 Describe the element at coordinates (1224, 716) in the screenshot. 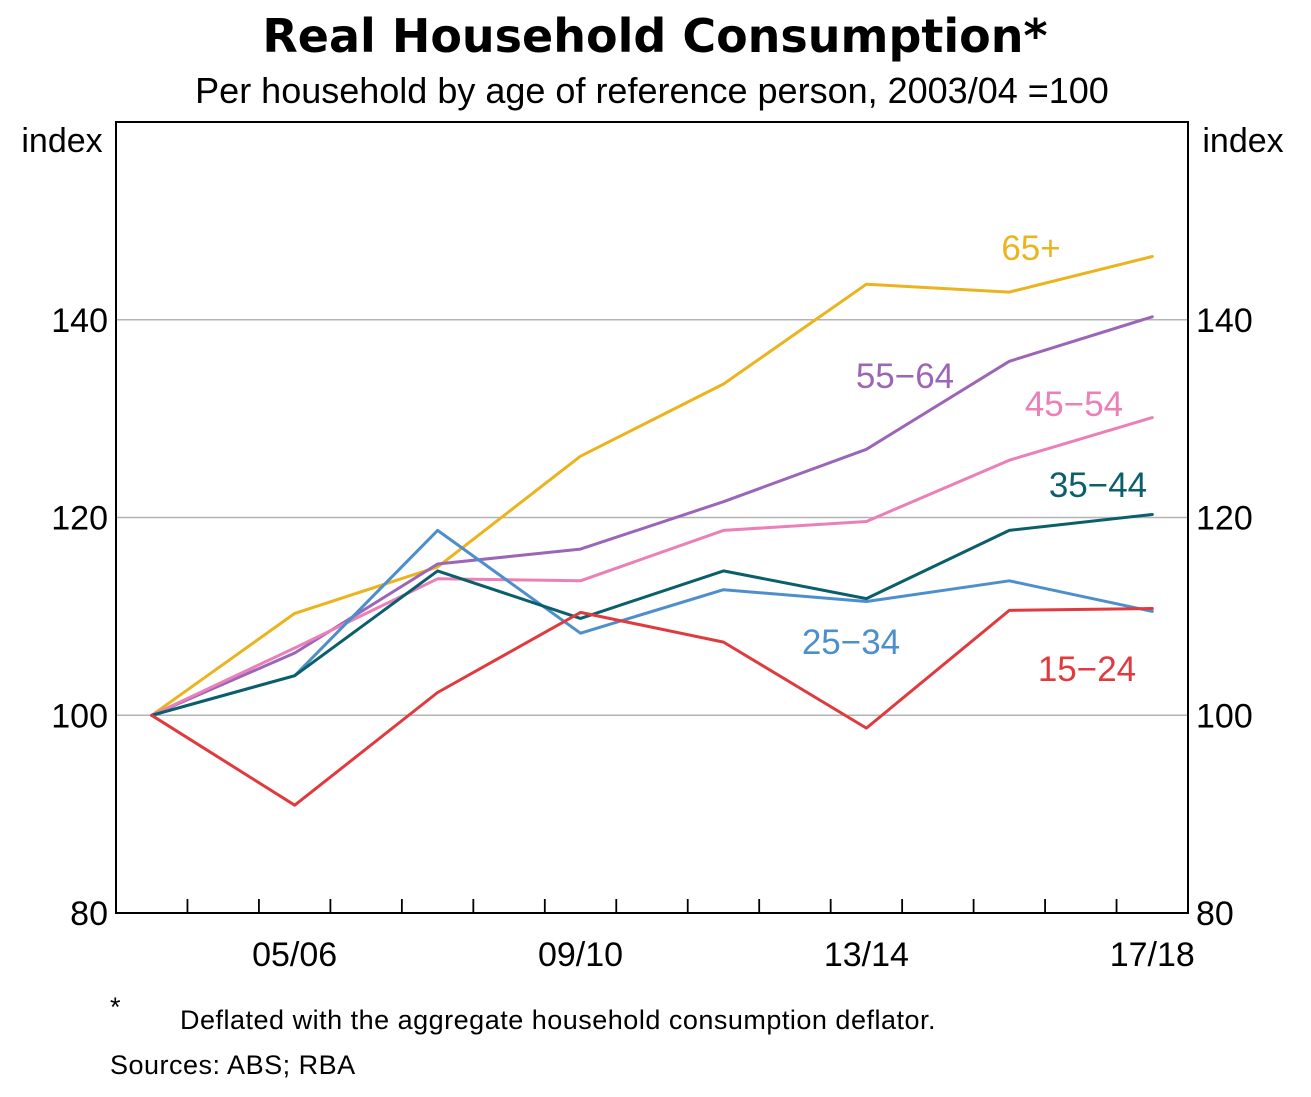

I see `y-tick-label-right-100: 100` at that location.